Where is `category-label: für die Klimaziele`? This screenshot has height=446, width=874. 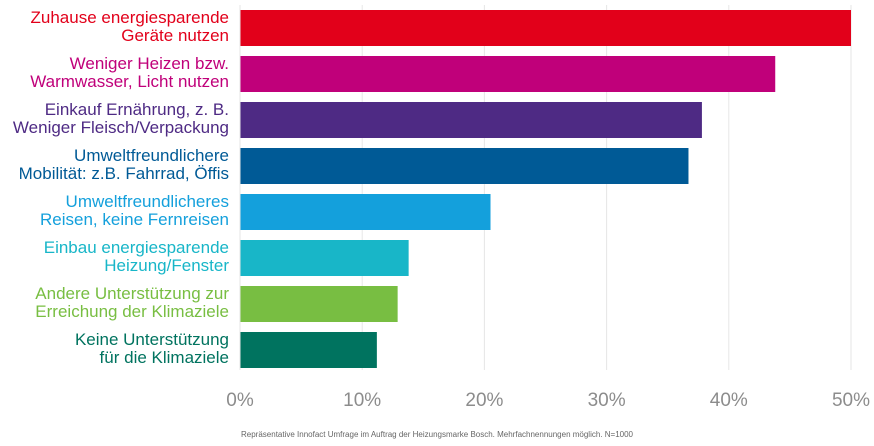 category-label: für die Klimaziele is located at coordinates (164, 357).